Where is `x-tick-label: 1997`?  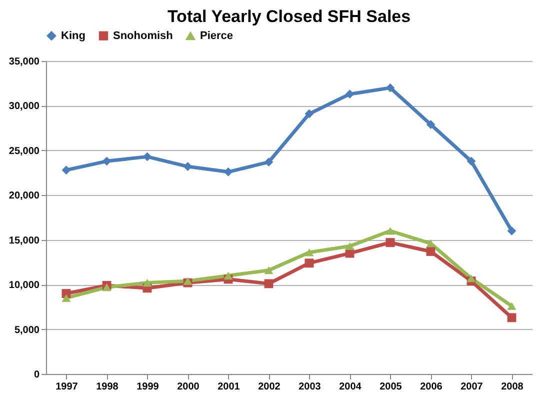 x-tick-label: 1997 is located at coordinates (67, 387).